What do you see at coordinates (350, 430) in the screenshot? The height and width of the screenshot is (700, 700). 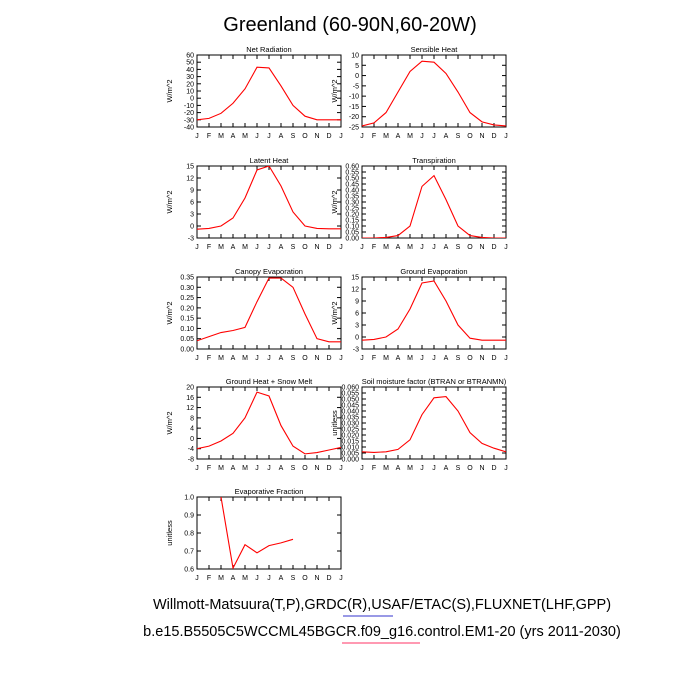 I see `y-tick-label: 0.025` at bounding box center [350, 430].